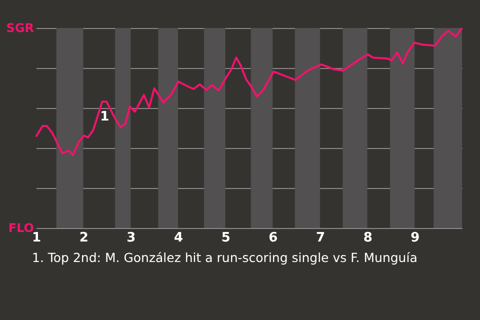  I want to click on x-tick-label: 8, so click(367, 238).